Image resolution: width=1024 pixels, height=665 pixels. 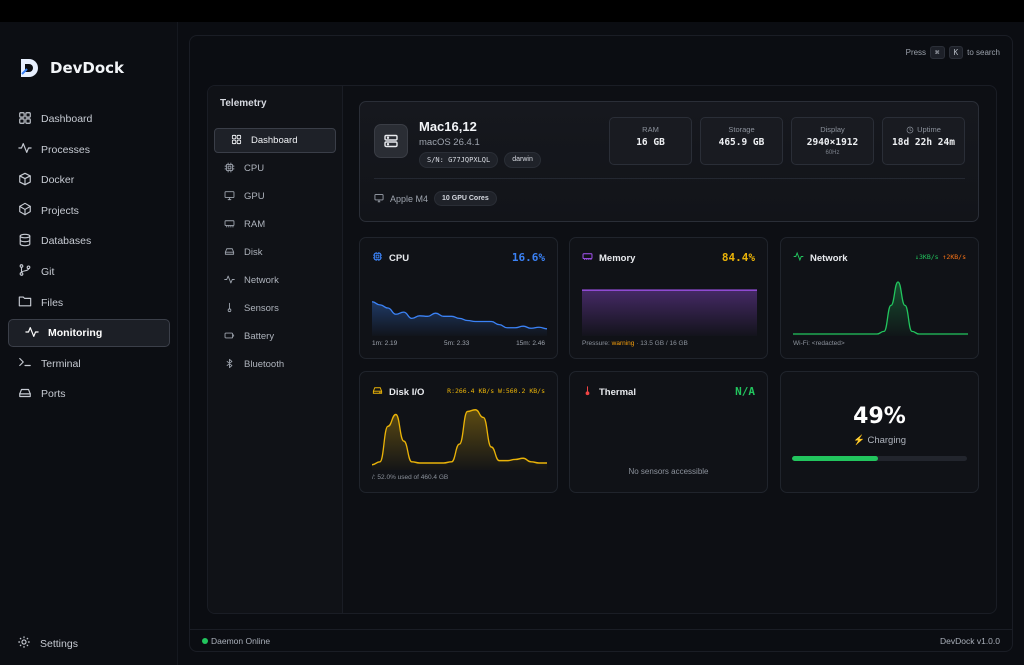 What do you see at coordinates (459, 160) in the screenshot?
I see `serial-badge: S/N: G77JQPXLQL` at bounding box center [459, 160].